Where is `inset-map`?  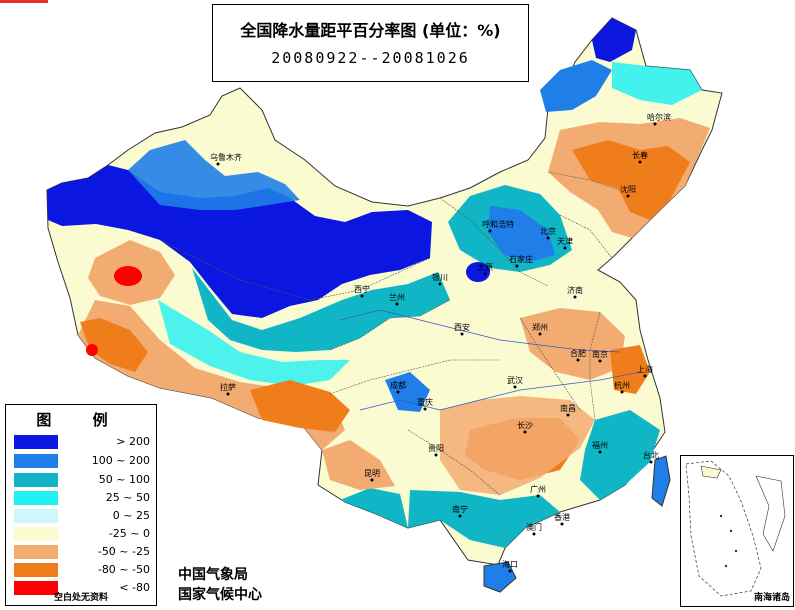 inset-map is located at coordinates (735, 528).